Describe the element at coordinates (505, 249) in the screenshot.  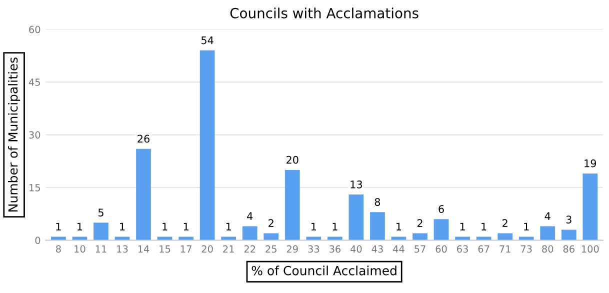
I see `x-tick-label: 71` at that location.